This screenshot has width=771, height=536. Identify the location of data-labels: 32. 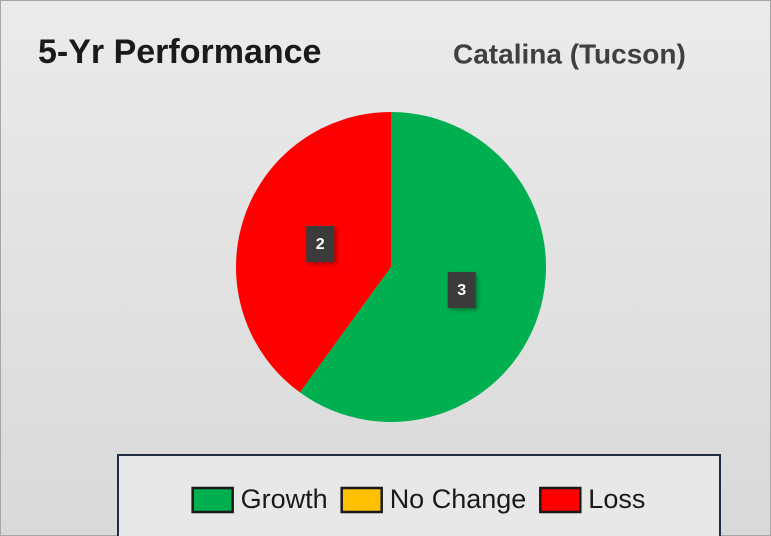
(391, 267).